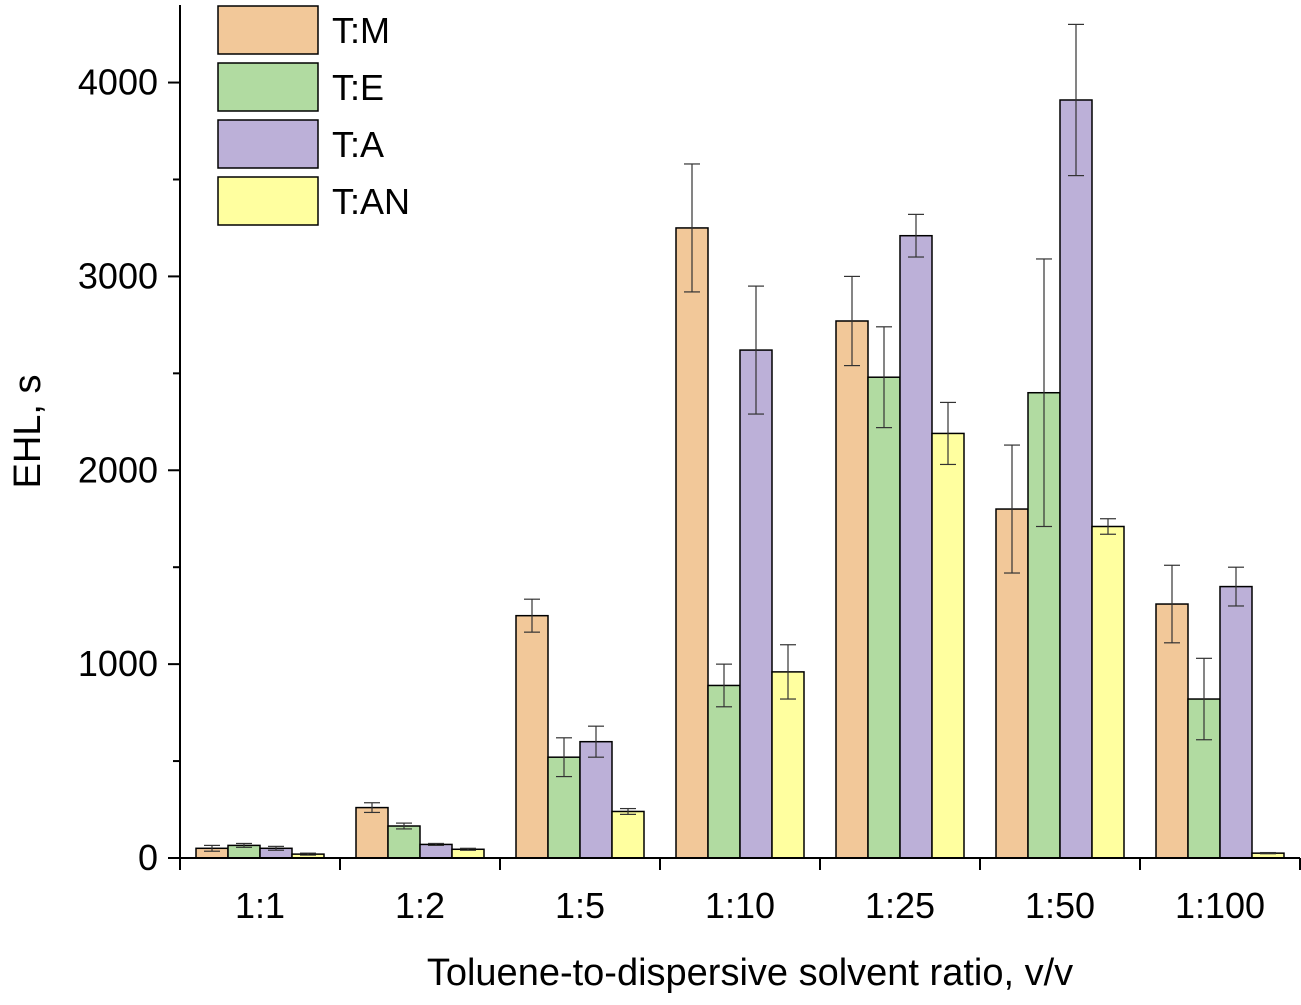 This screenshot has height=1005, width=1301. I want to click on y-tick-label-1000: 1000, so click(118, 663).